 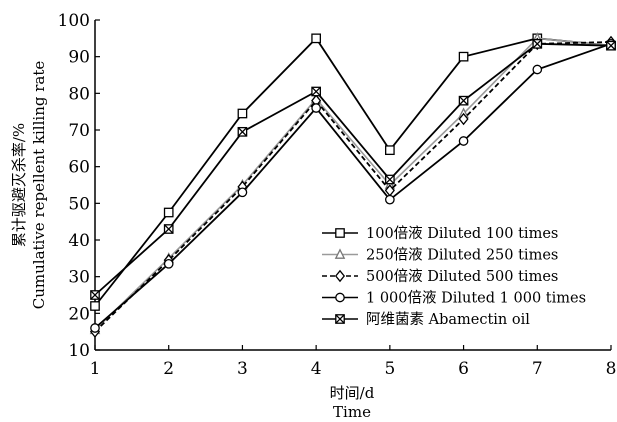 I want to click on legend-entry: 阿维菌素 Abamectin oil, so click(x=426, y=319).